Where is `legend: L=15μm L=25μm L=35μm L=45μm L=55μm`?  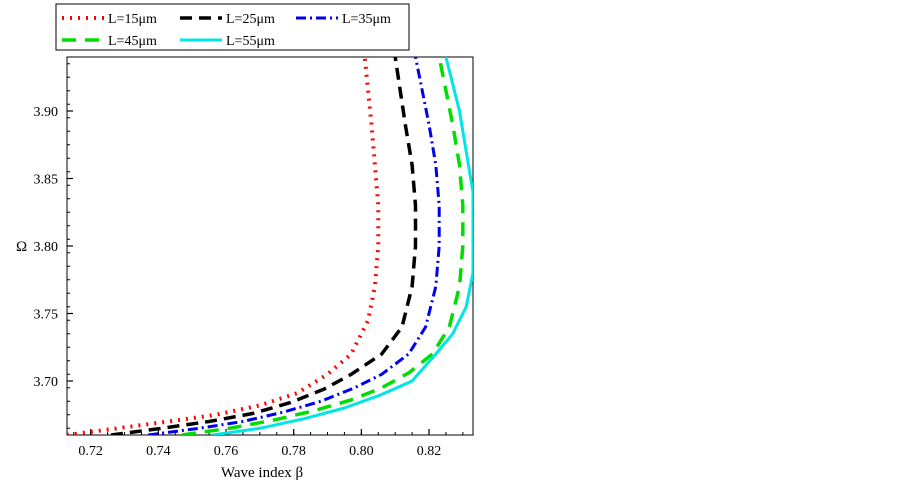 legend: L=15μm L=25μm L=35μm L=45μm L=55μm is located at coordinates (232, 27).